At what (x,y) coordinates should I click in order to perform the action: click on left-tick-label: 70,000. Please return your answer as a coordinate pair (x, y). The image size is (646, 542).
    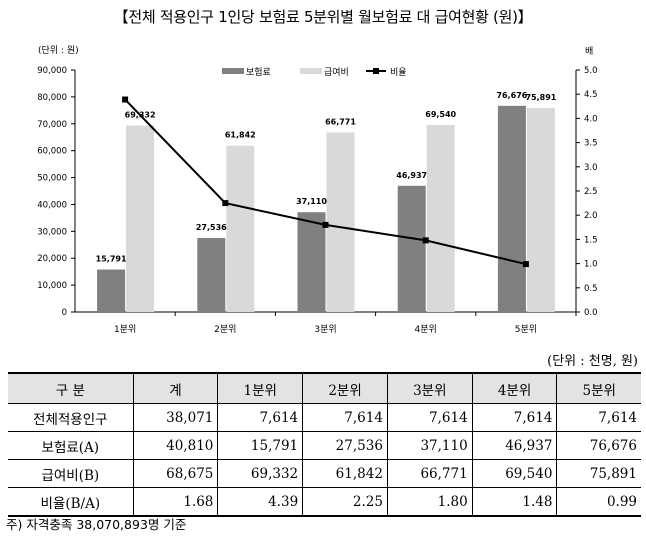
    Looking at the image, I should click on (52, 125).